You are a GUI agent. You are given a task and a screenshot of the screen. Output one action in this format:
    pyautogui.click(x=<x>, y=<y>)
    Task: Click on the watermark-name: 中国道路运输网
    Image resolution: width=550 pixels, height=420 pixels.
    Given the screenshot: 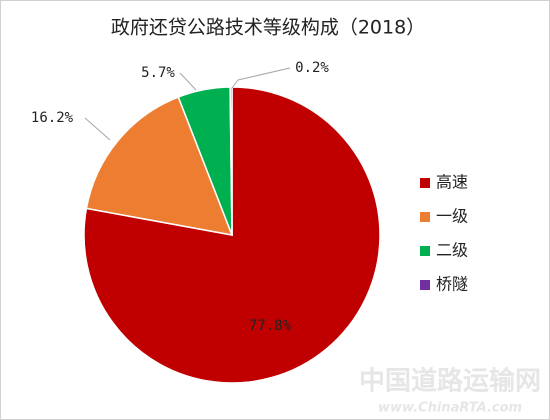 What is the action you would take?
    pyautogui.click(x=450, y=381)
    